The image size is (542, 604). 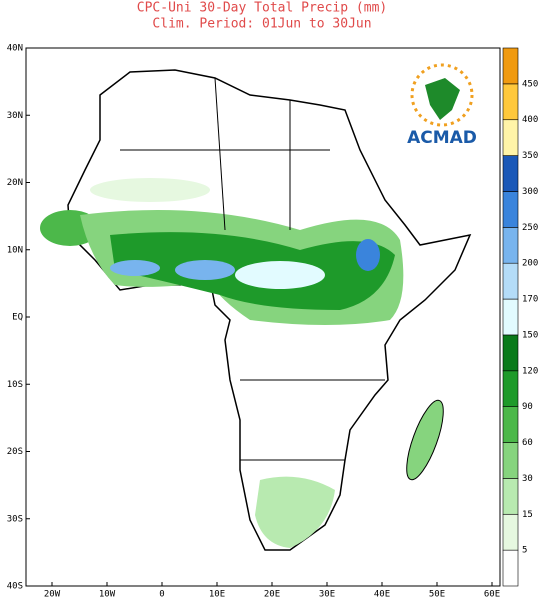 I want to click on lon-label: 20W, so click(x=52, y=595).